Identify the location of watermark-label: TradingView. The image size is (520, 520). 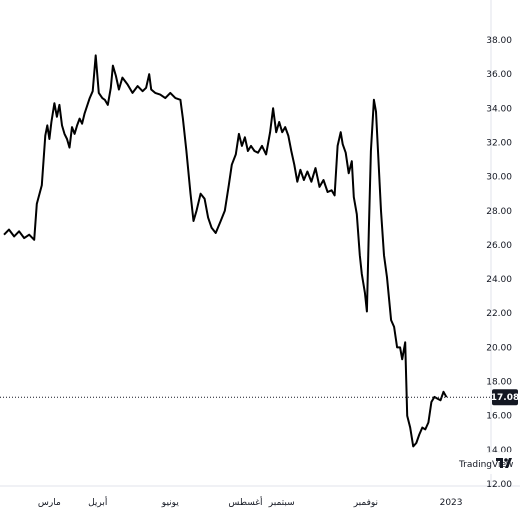
(485, 465).